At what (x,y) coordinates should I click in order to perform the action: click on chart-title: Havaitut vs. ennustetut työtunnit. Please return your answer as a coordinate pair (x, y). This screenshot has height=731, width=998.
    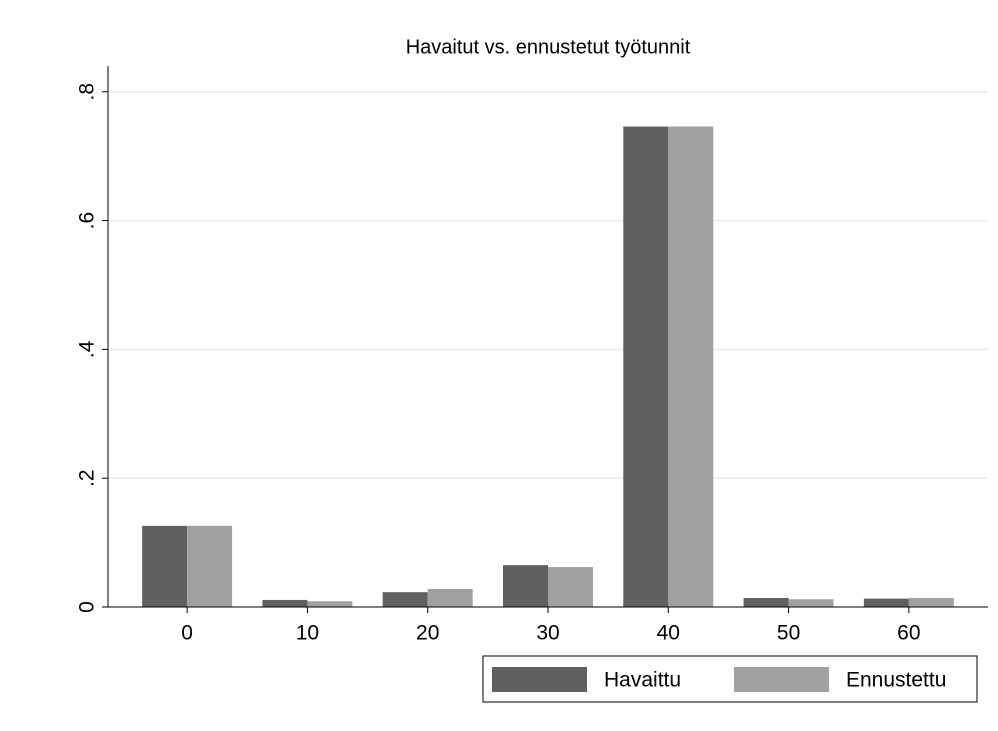
    Looking at the image, I should click on (548, 47).